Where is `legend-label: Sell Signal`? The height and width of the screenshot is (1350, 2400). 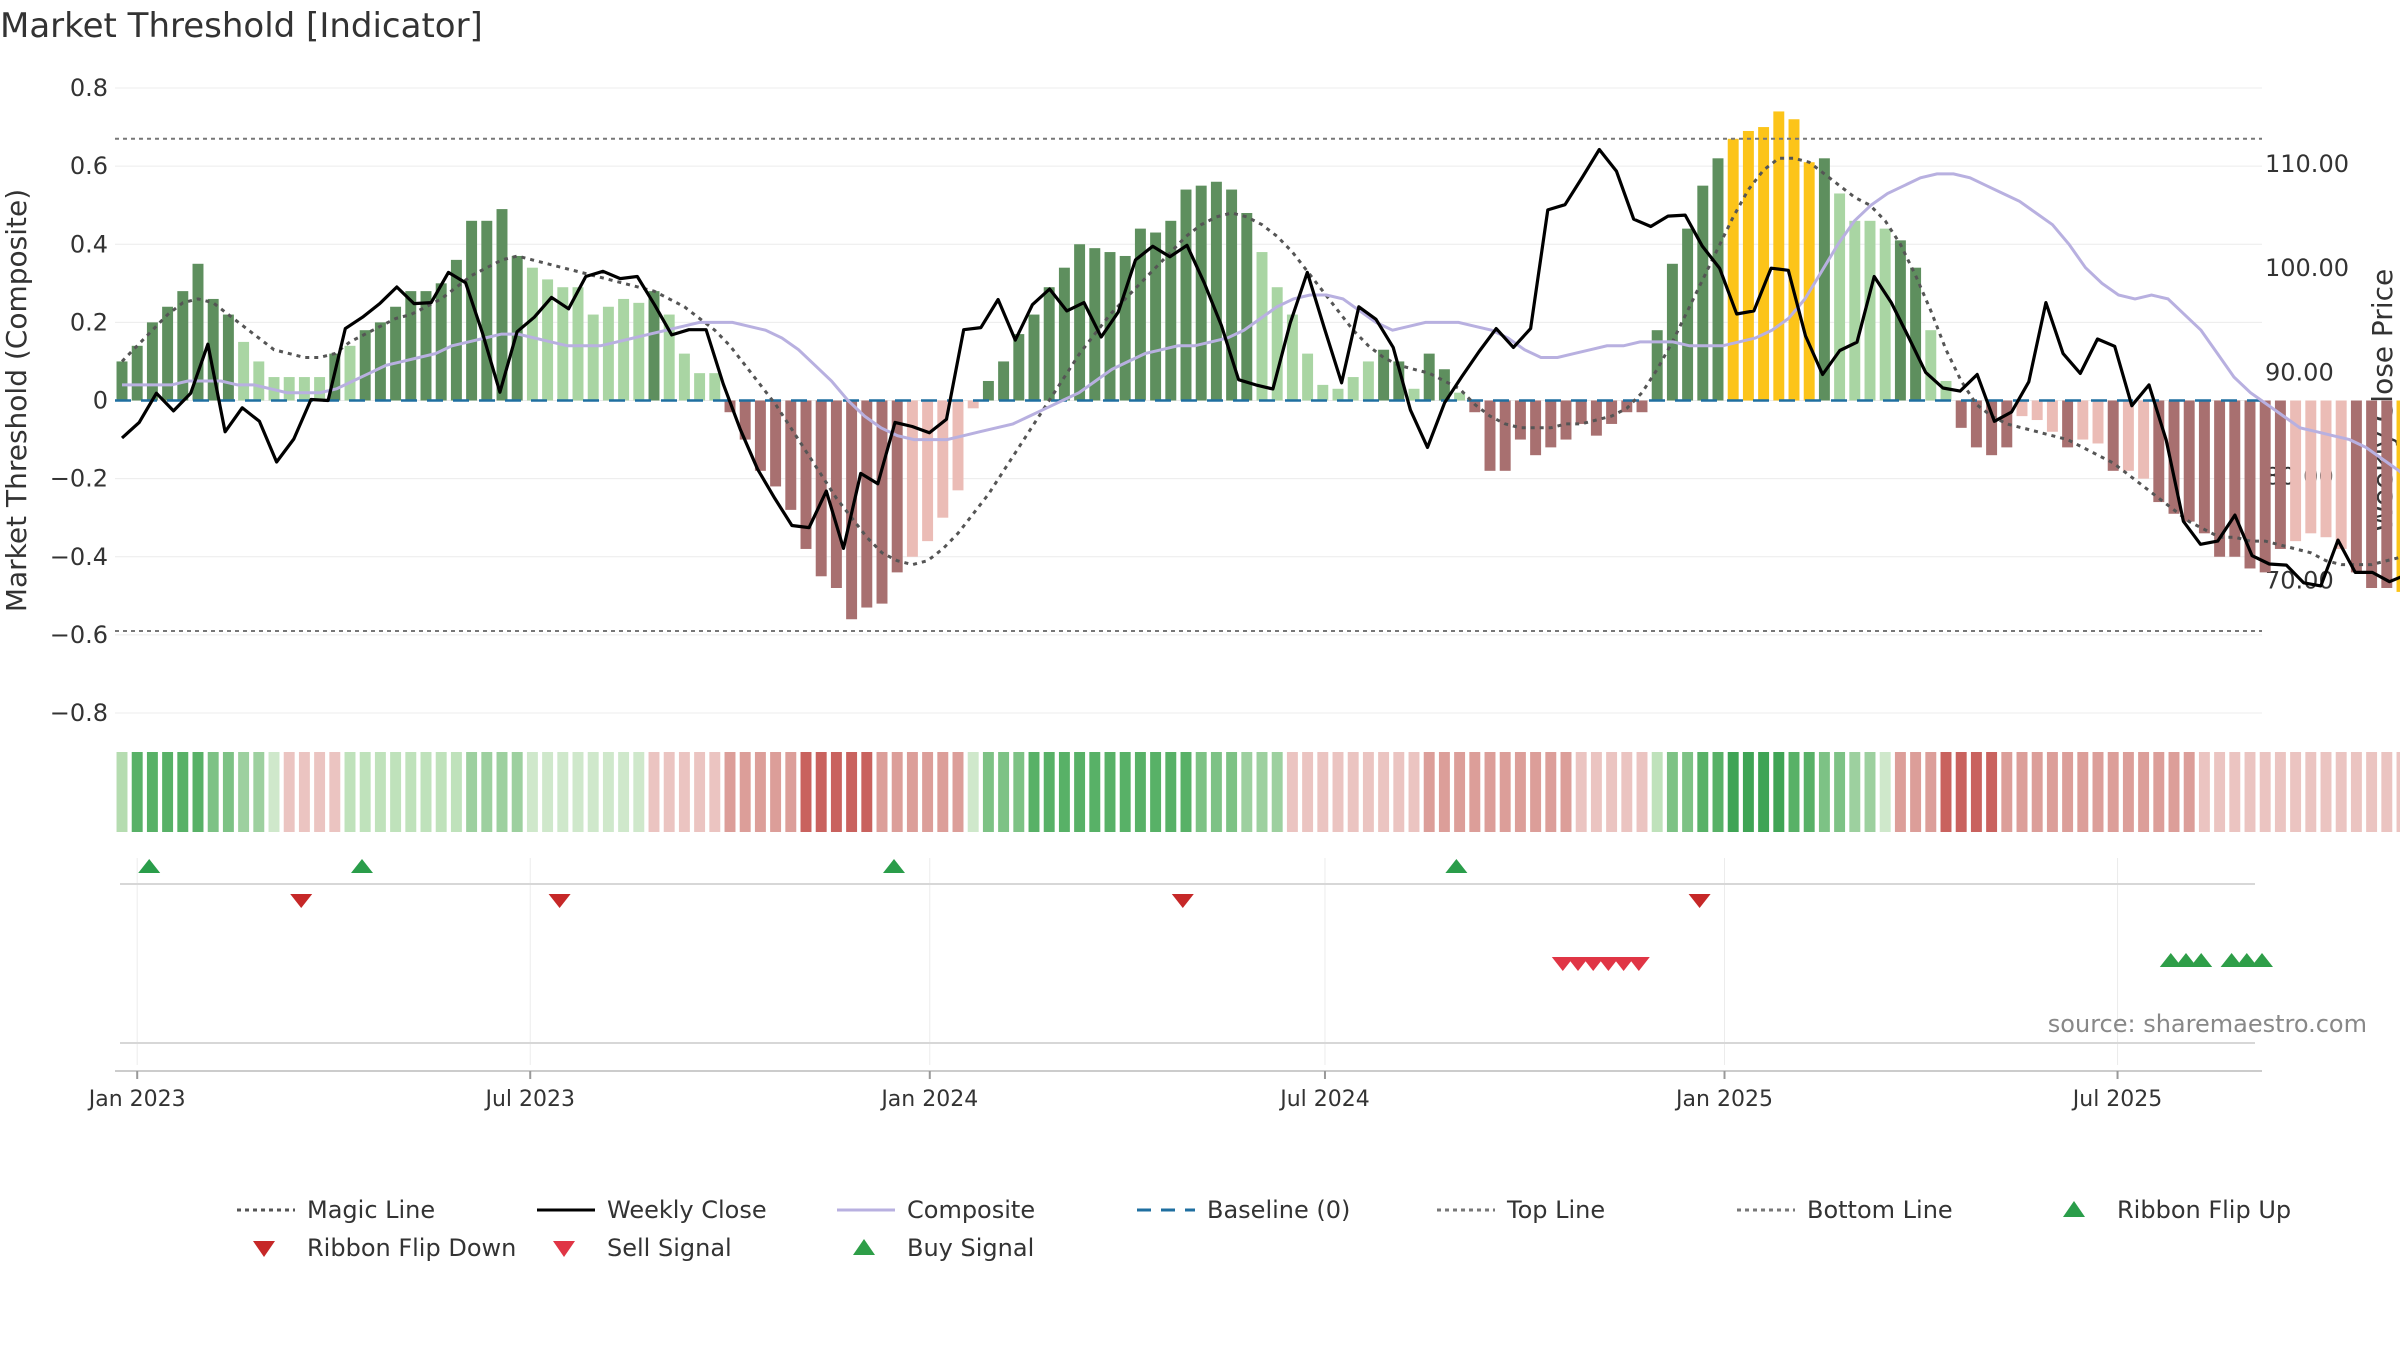 legend-label: Sell Signal is located at coordinates (669, 1248).